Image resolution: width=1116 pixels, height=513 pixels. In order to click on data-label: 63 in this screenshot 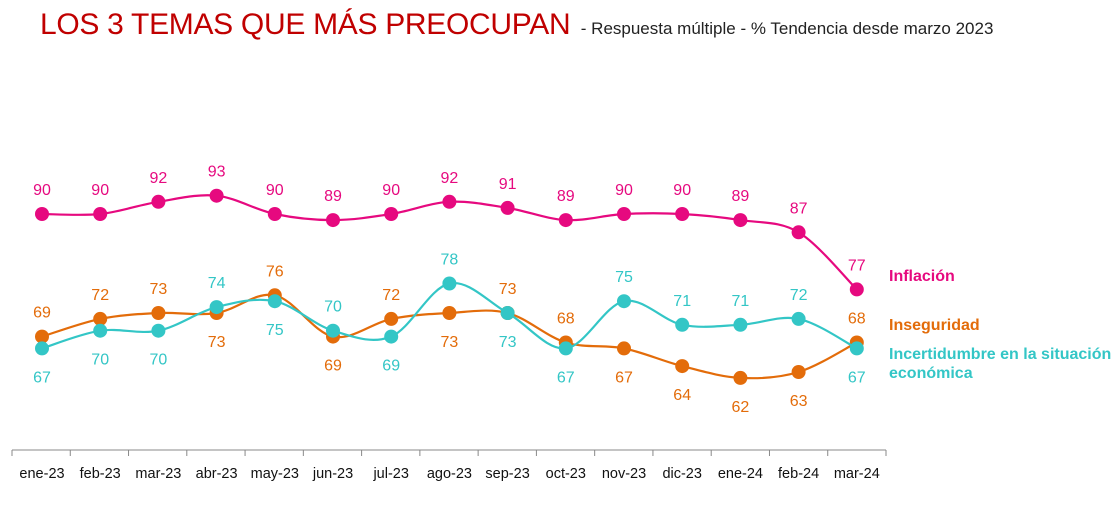, I will do `click(799, 401)`.